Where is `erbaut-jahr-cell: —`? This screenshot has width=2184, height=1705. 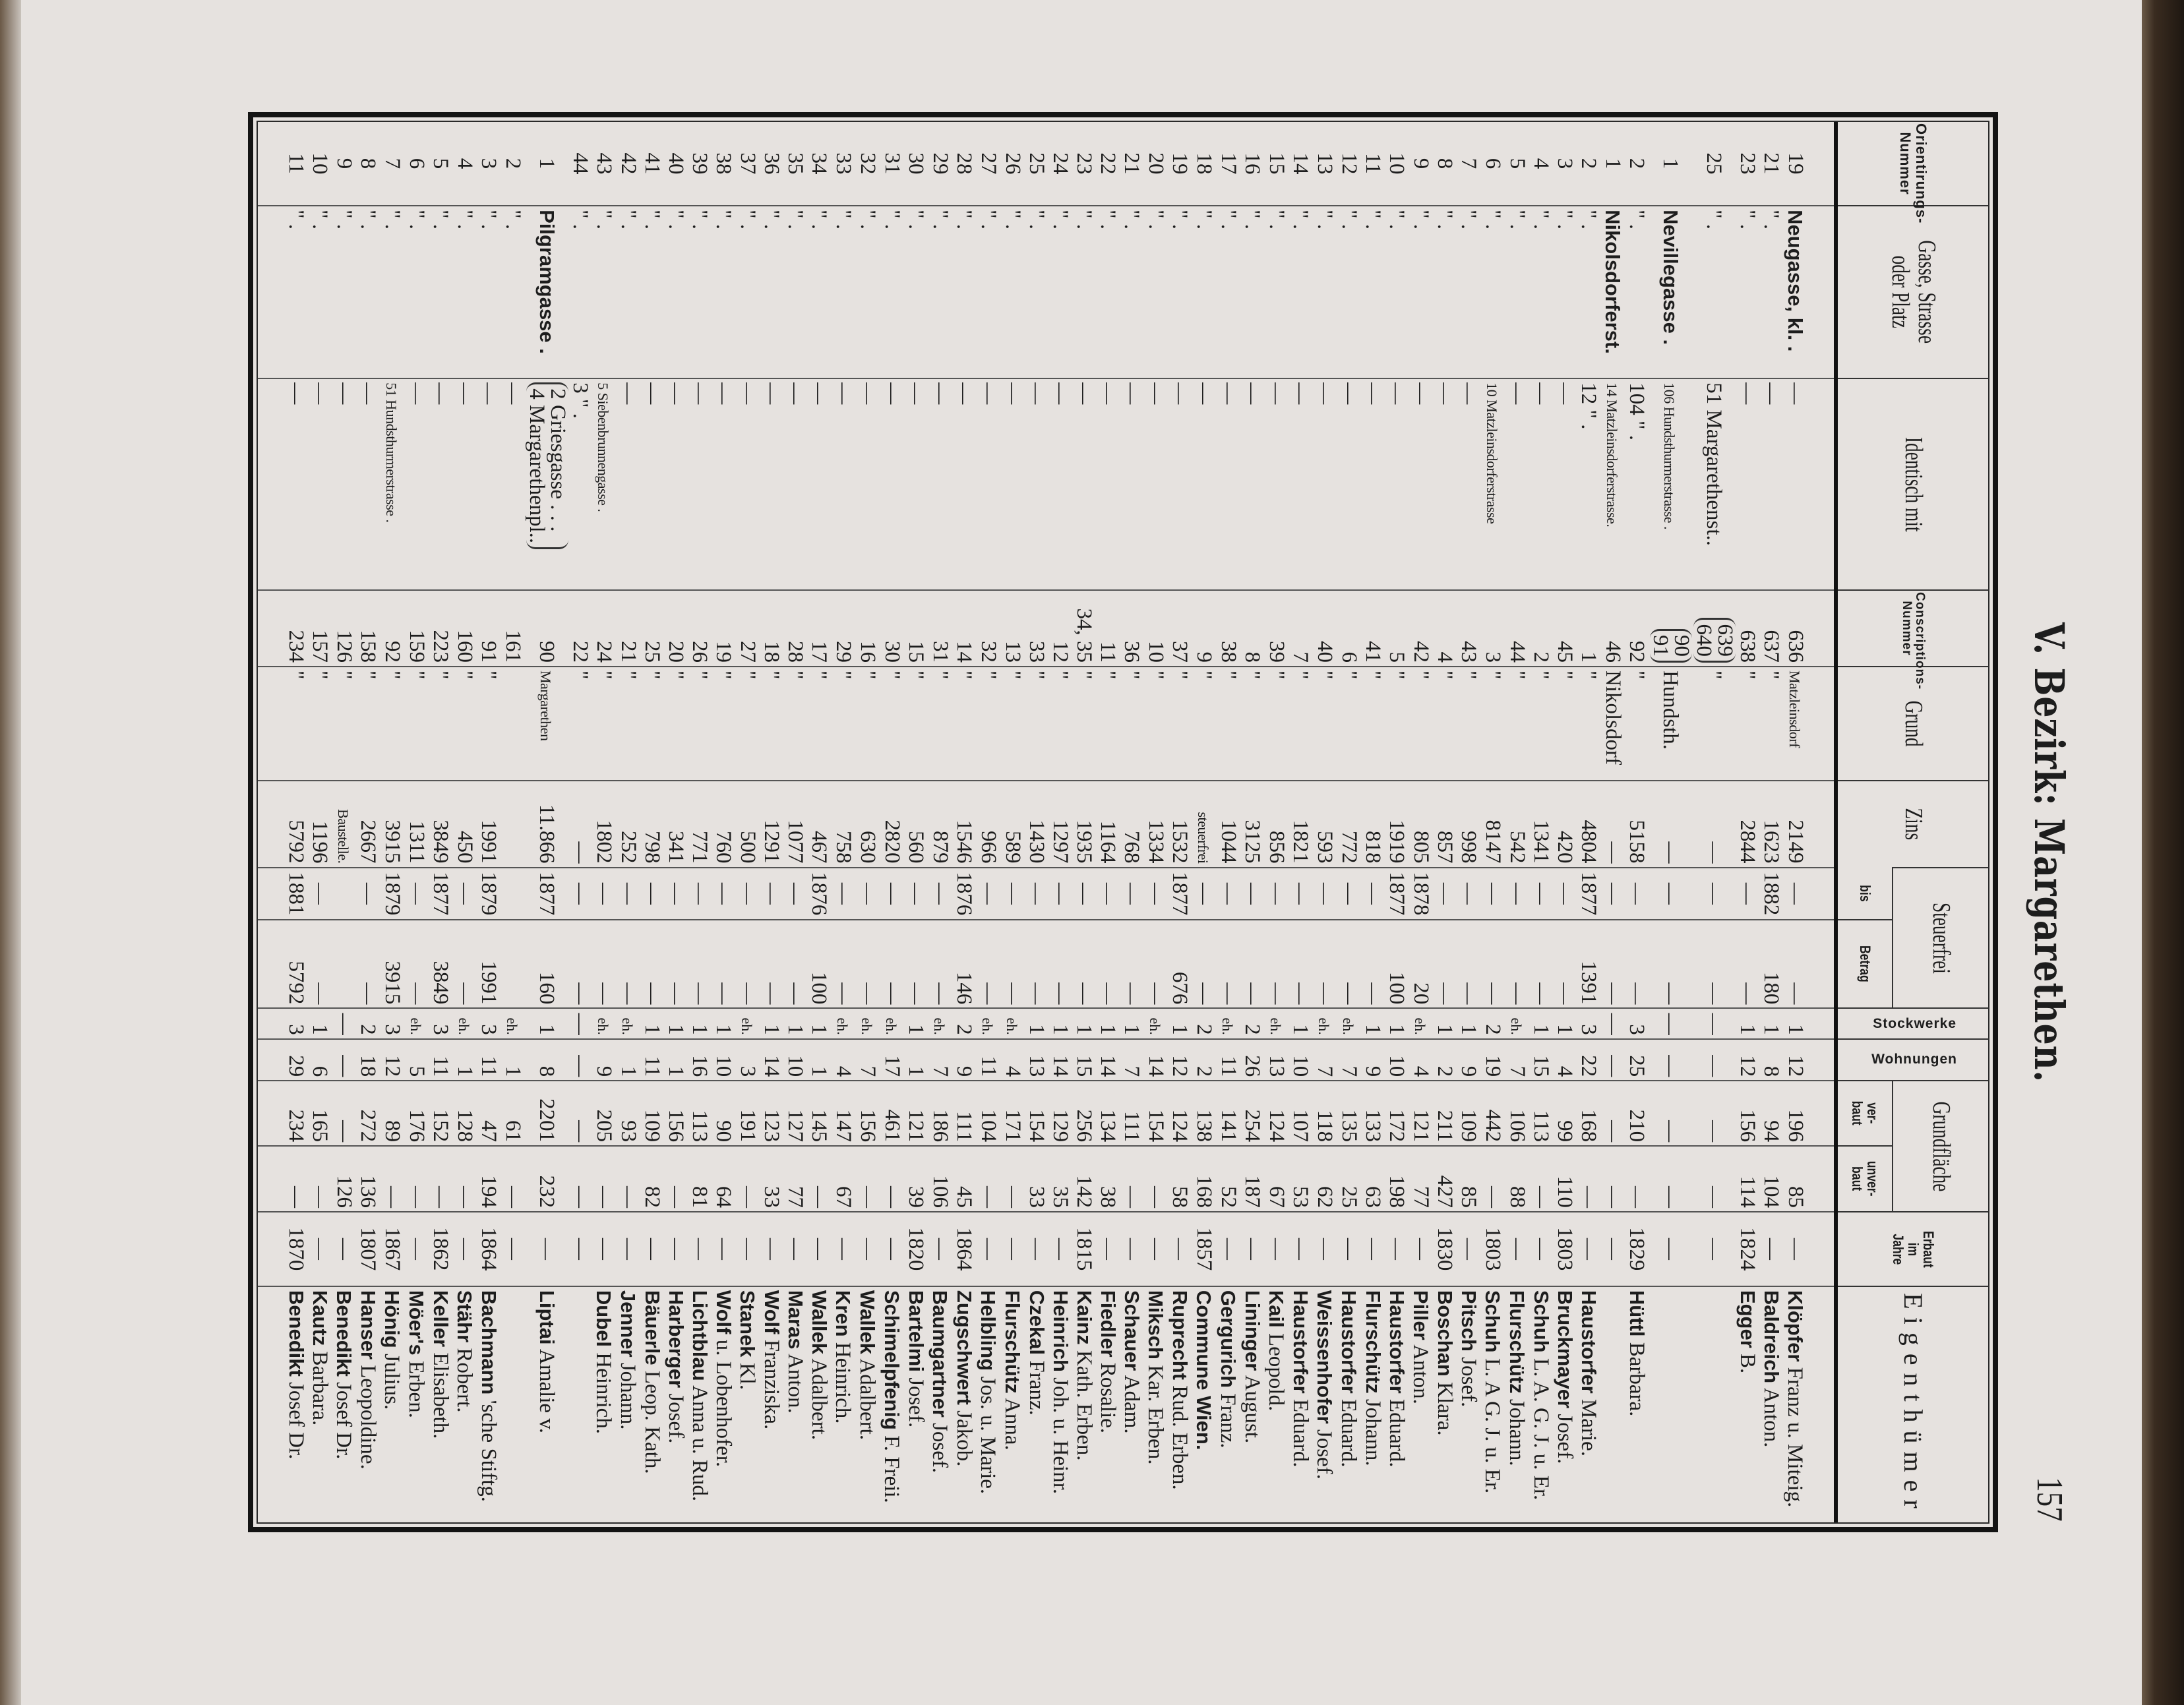
erbaut-jahr-cell: — is located at coordinates (1541, 1248).